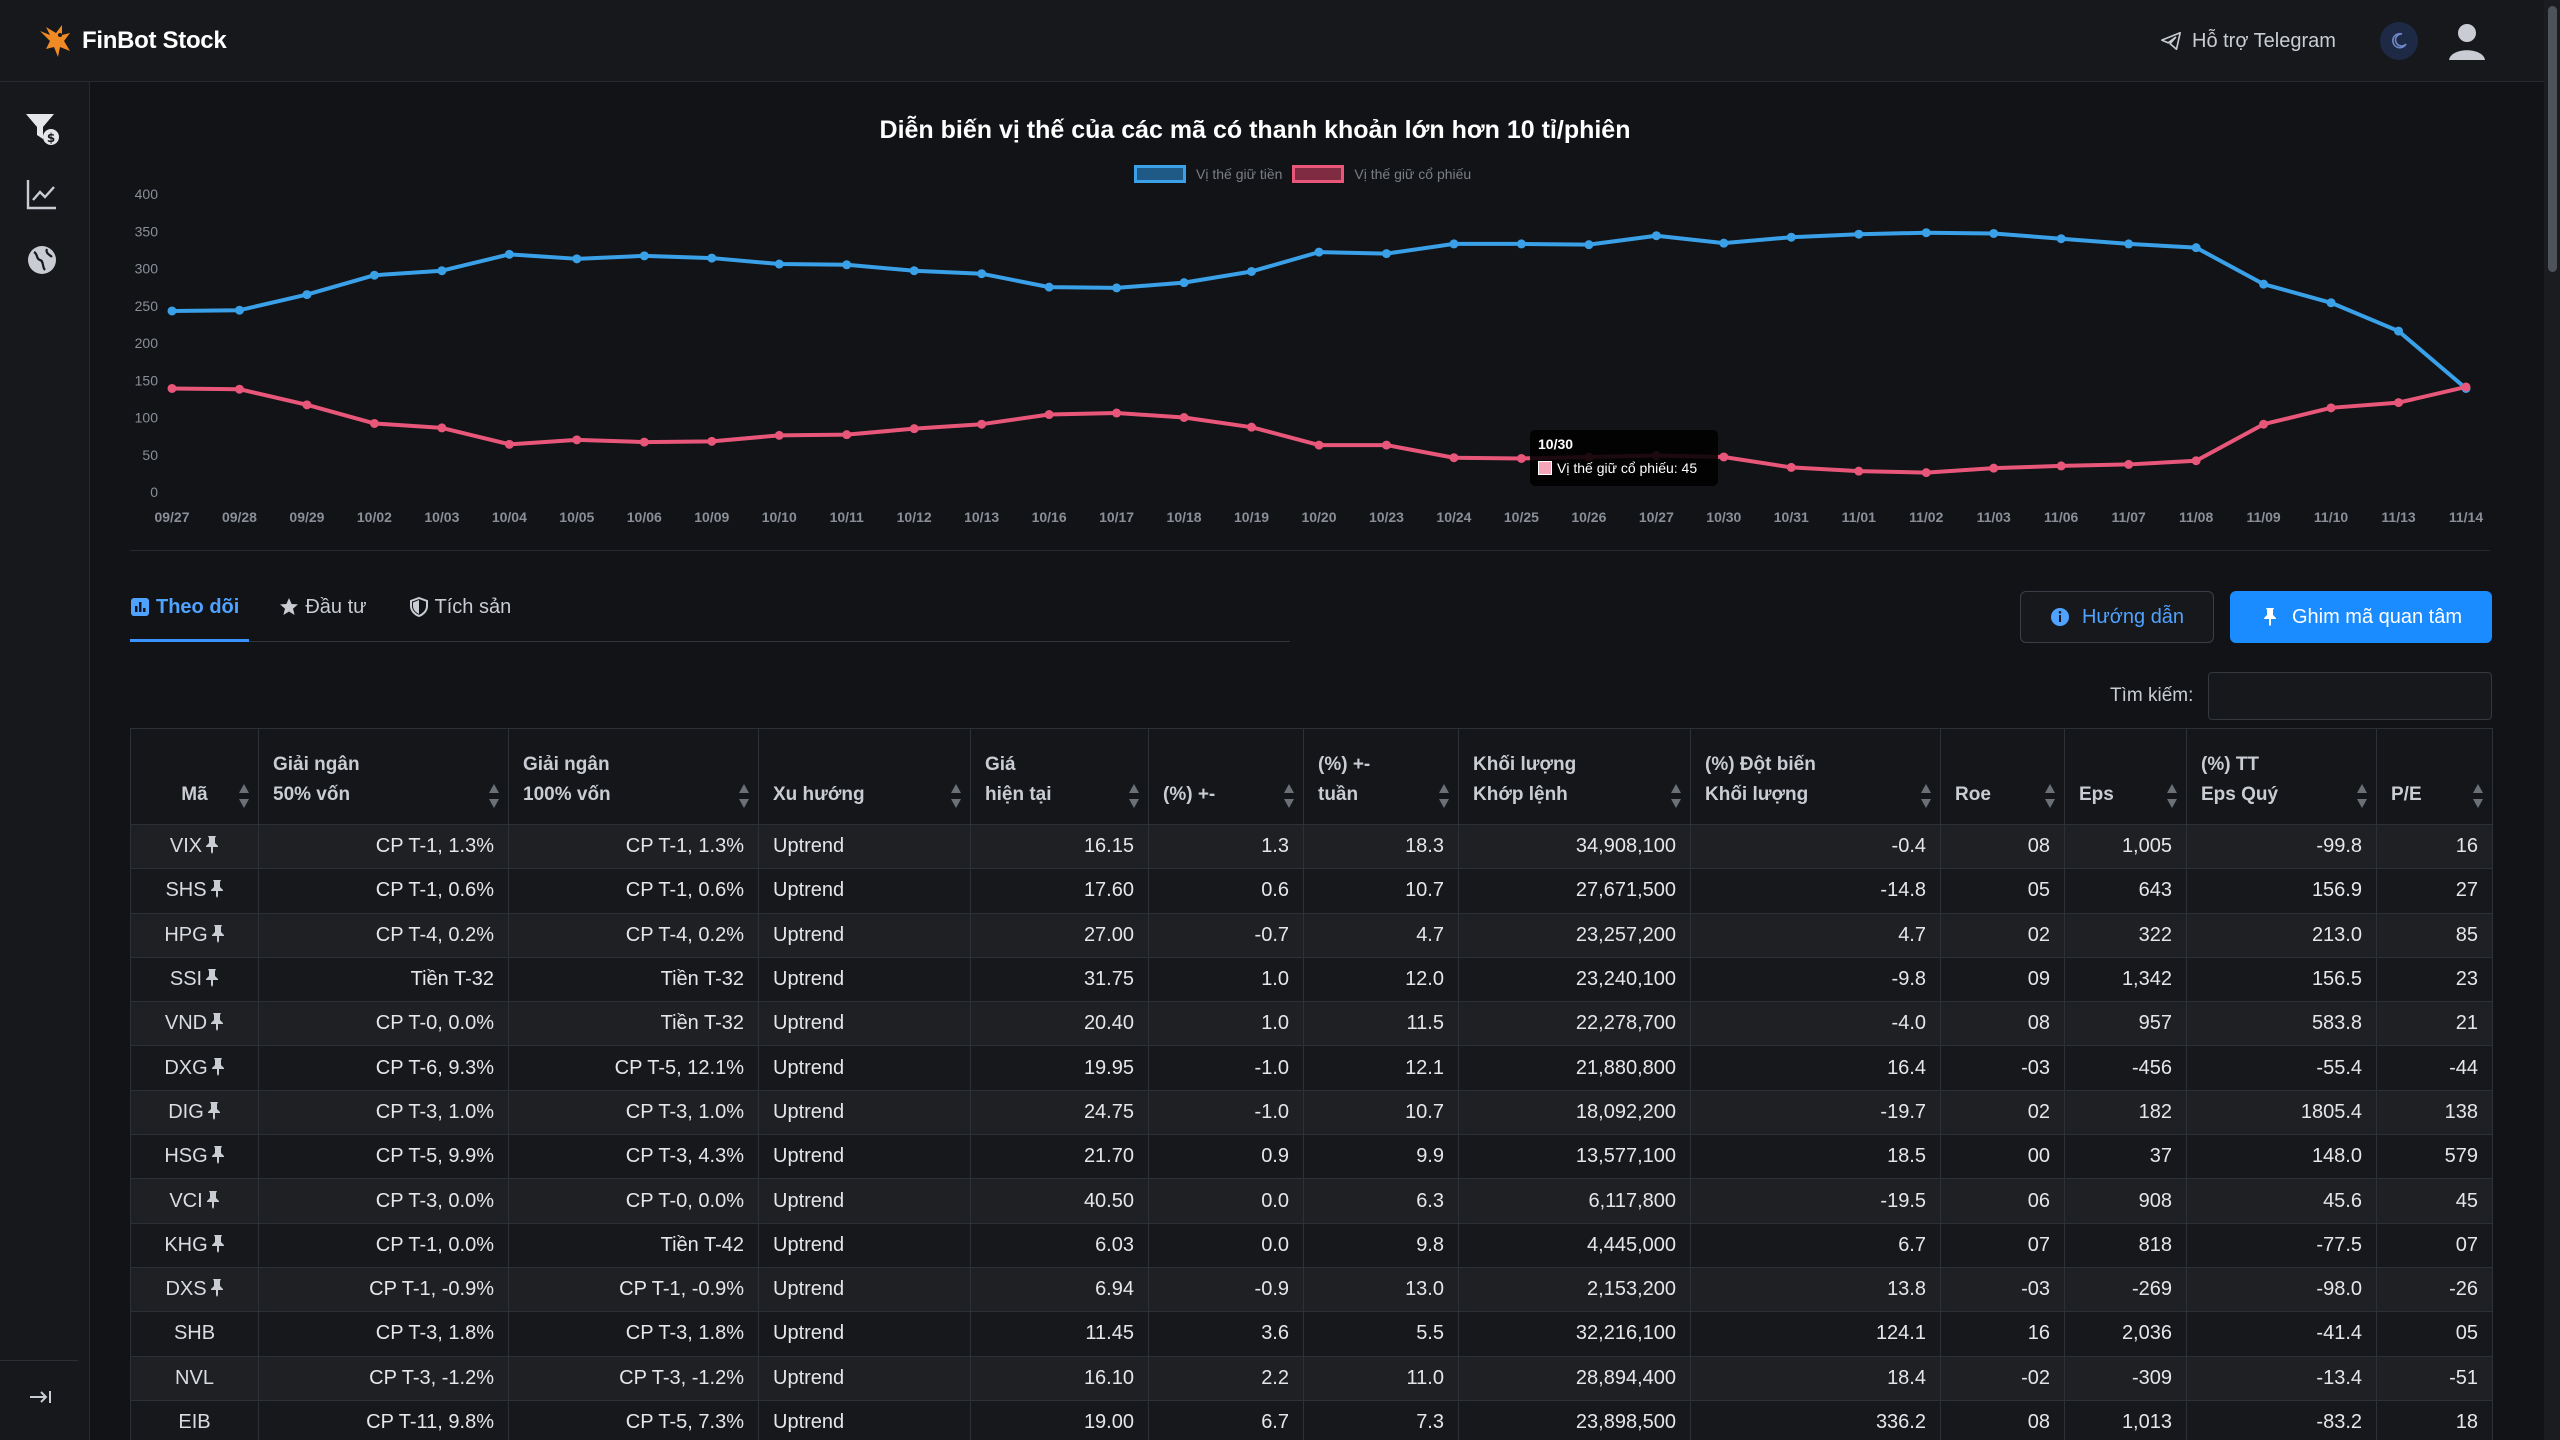 The height and width of the screenshot is (1440, 2560). What do you see at coordinates (819, 794) in the screenshot?
I see `column-header-line2: Xu hướng` at bounding box center [819, 794].